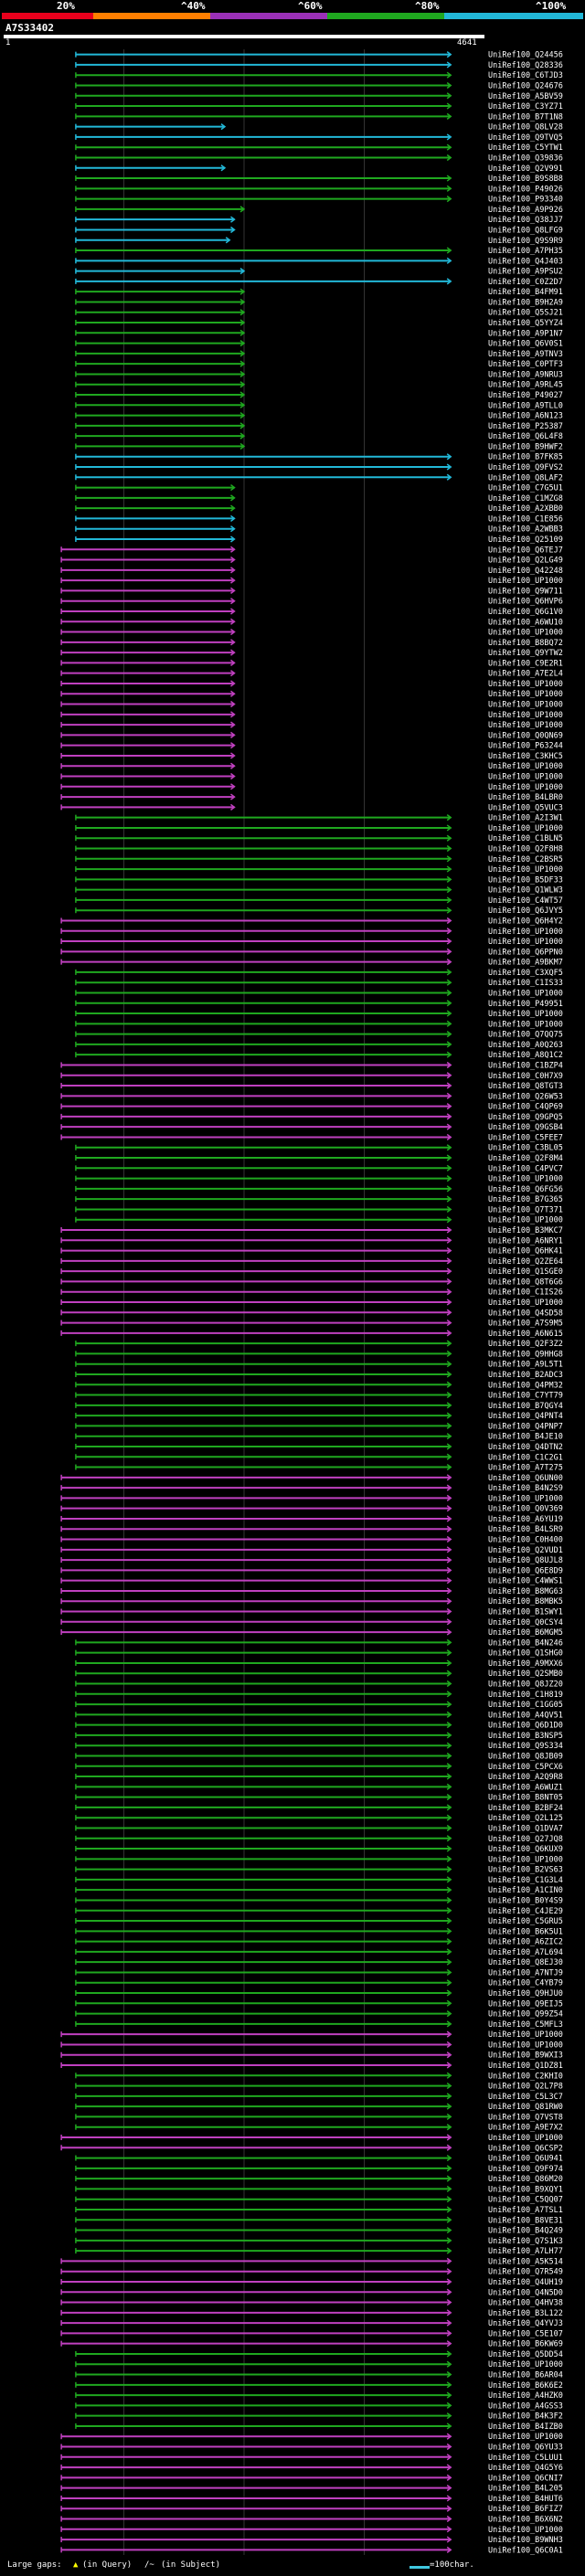  Describe the element at coordinates (319, 1746) in the screenshot. I see `hit-row: UniRef100_Q9S334` at that location.